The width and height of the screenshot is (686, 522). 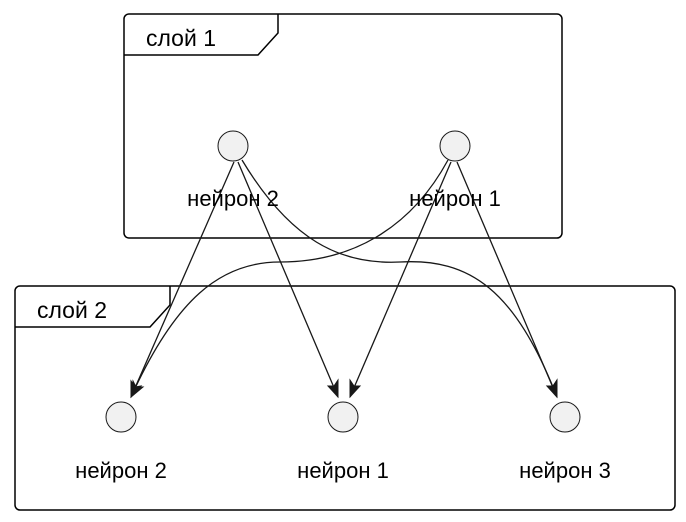 I want to click on arrowhead-l1n1-to-l2n3, so click(x=551, y=388).